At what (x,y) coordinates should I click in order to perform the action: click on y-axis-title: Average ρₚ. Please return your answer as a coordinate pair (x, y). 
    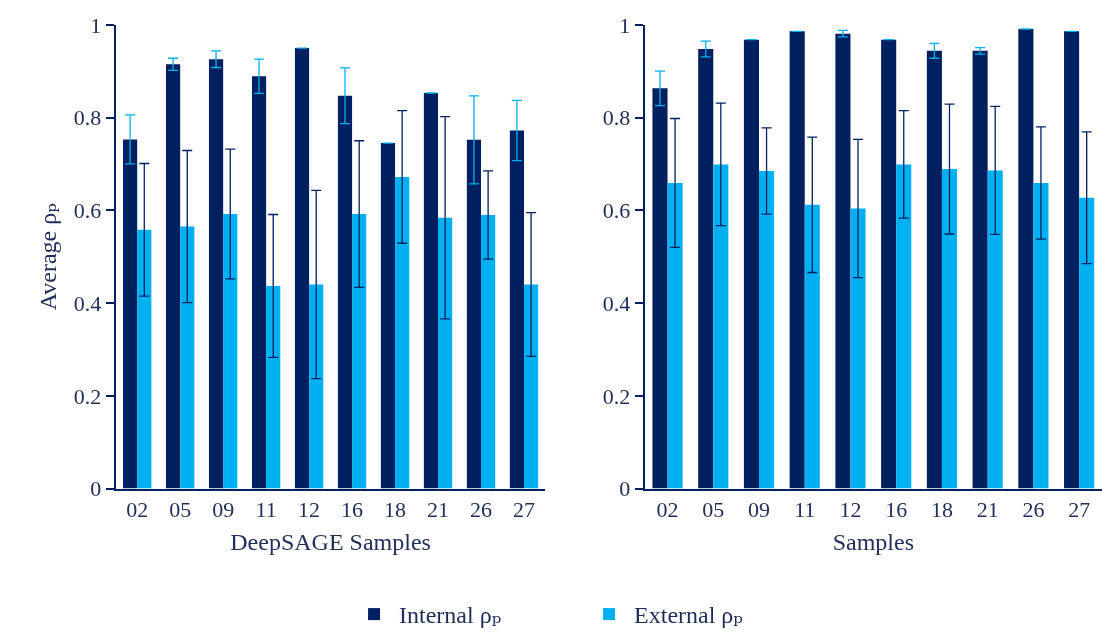
    Looking at the image, I should click on (48, 257).